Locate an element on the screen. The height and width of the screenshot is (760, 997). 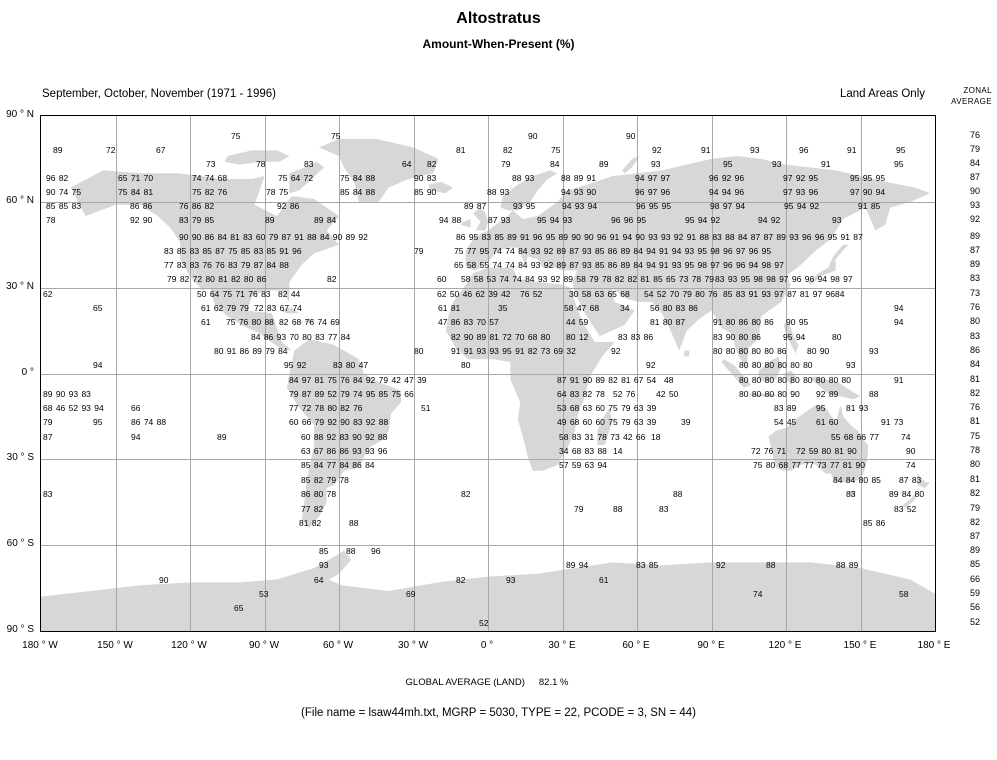
grid-value: 81 93 is located at coordinates (857, 408).